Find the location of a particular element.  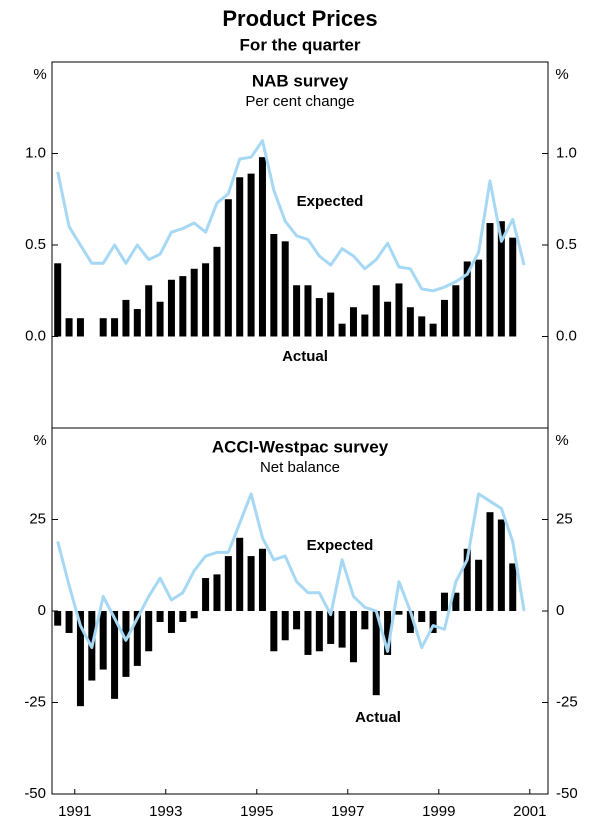

x-tick-label: 2001 is located at coordinates (529, 811).